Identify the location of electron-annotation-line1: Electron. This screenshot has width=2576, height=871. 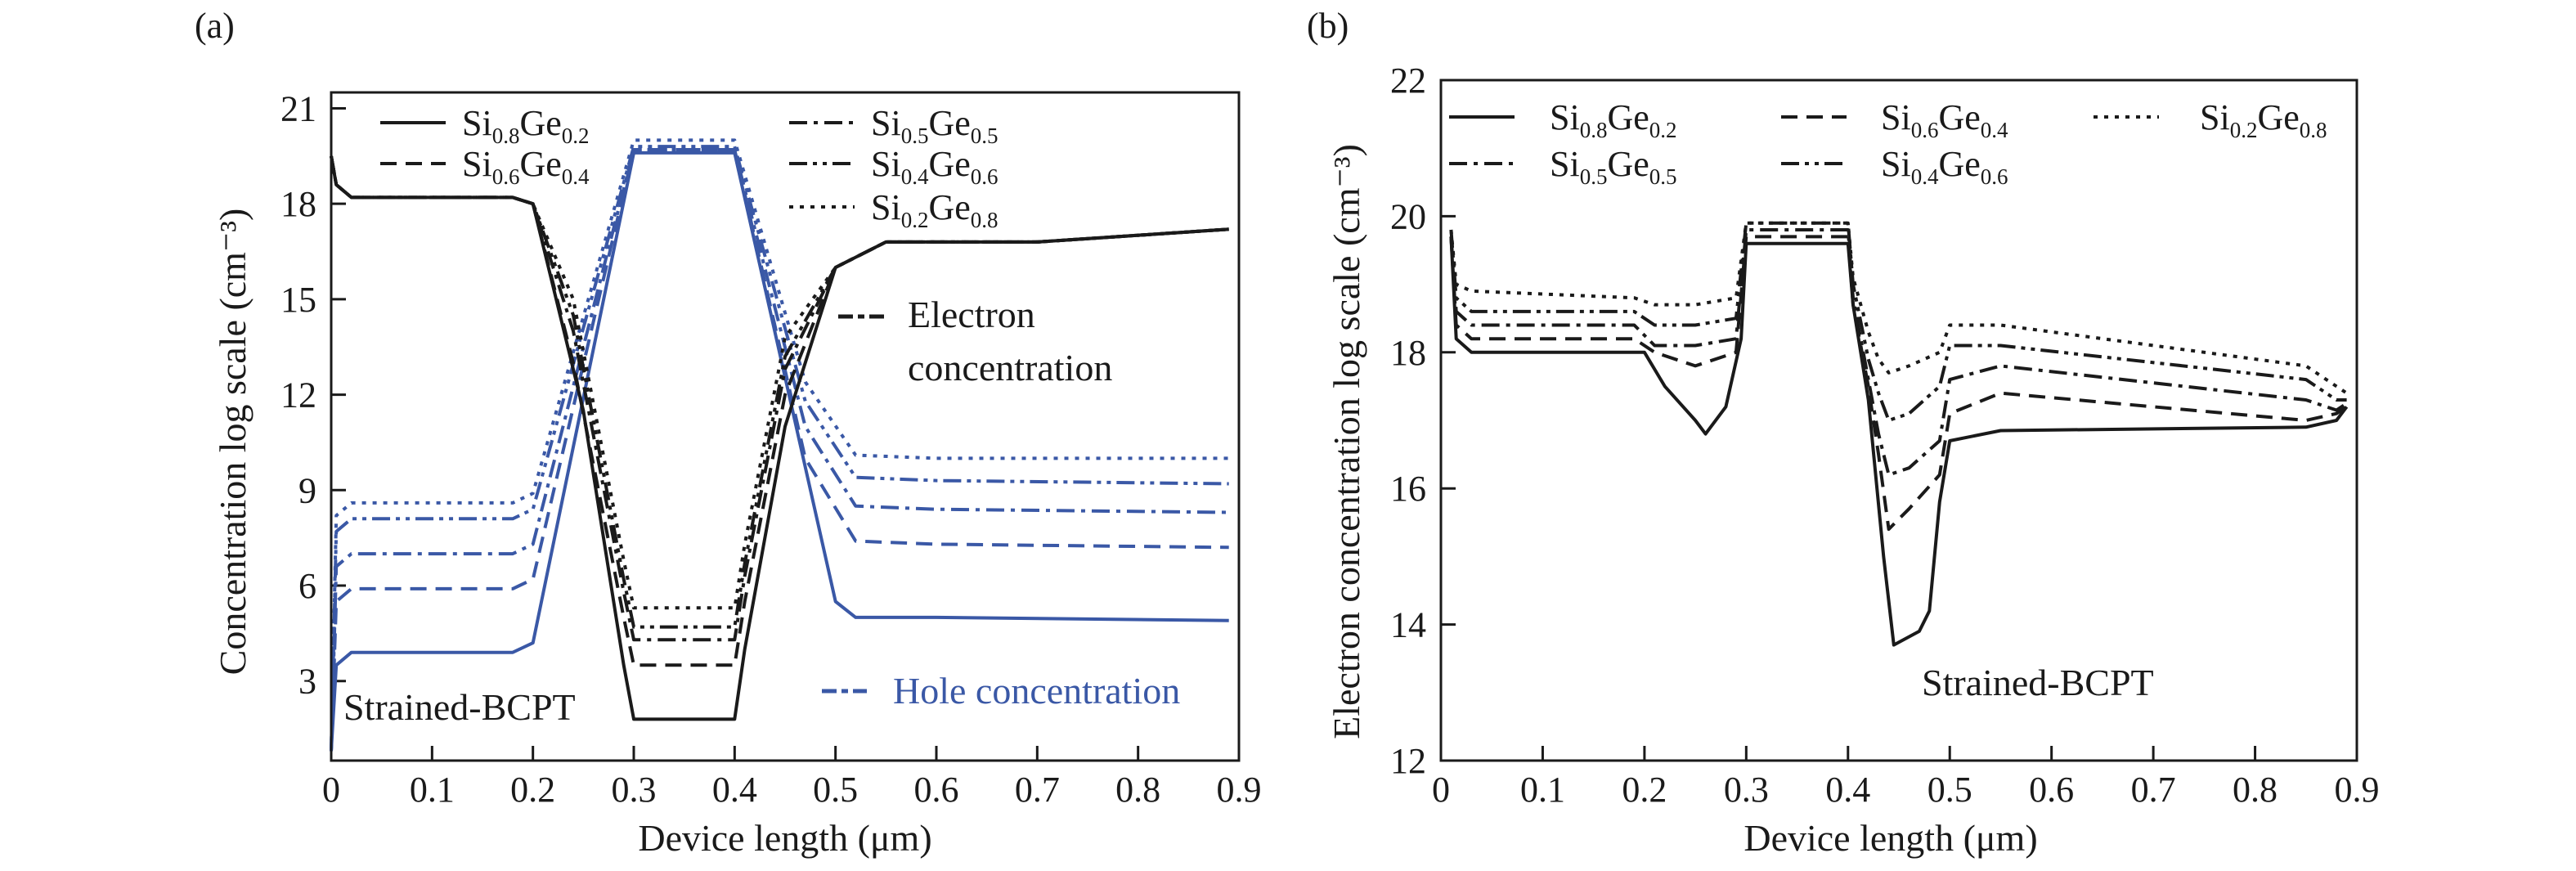
(971, 314).